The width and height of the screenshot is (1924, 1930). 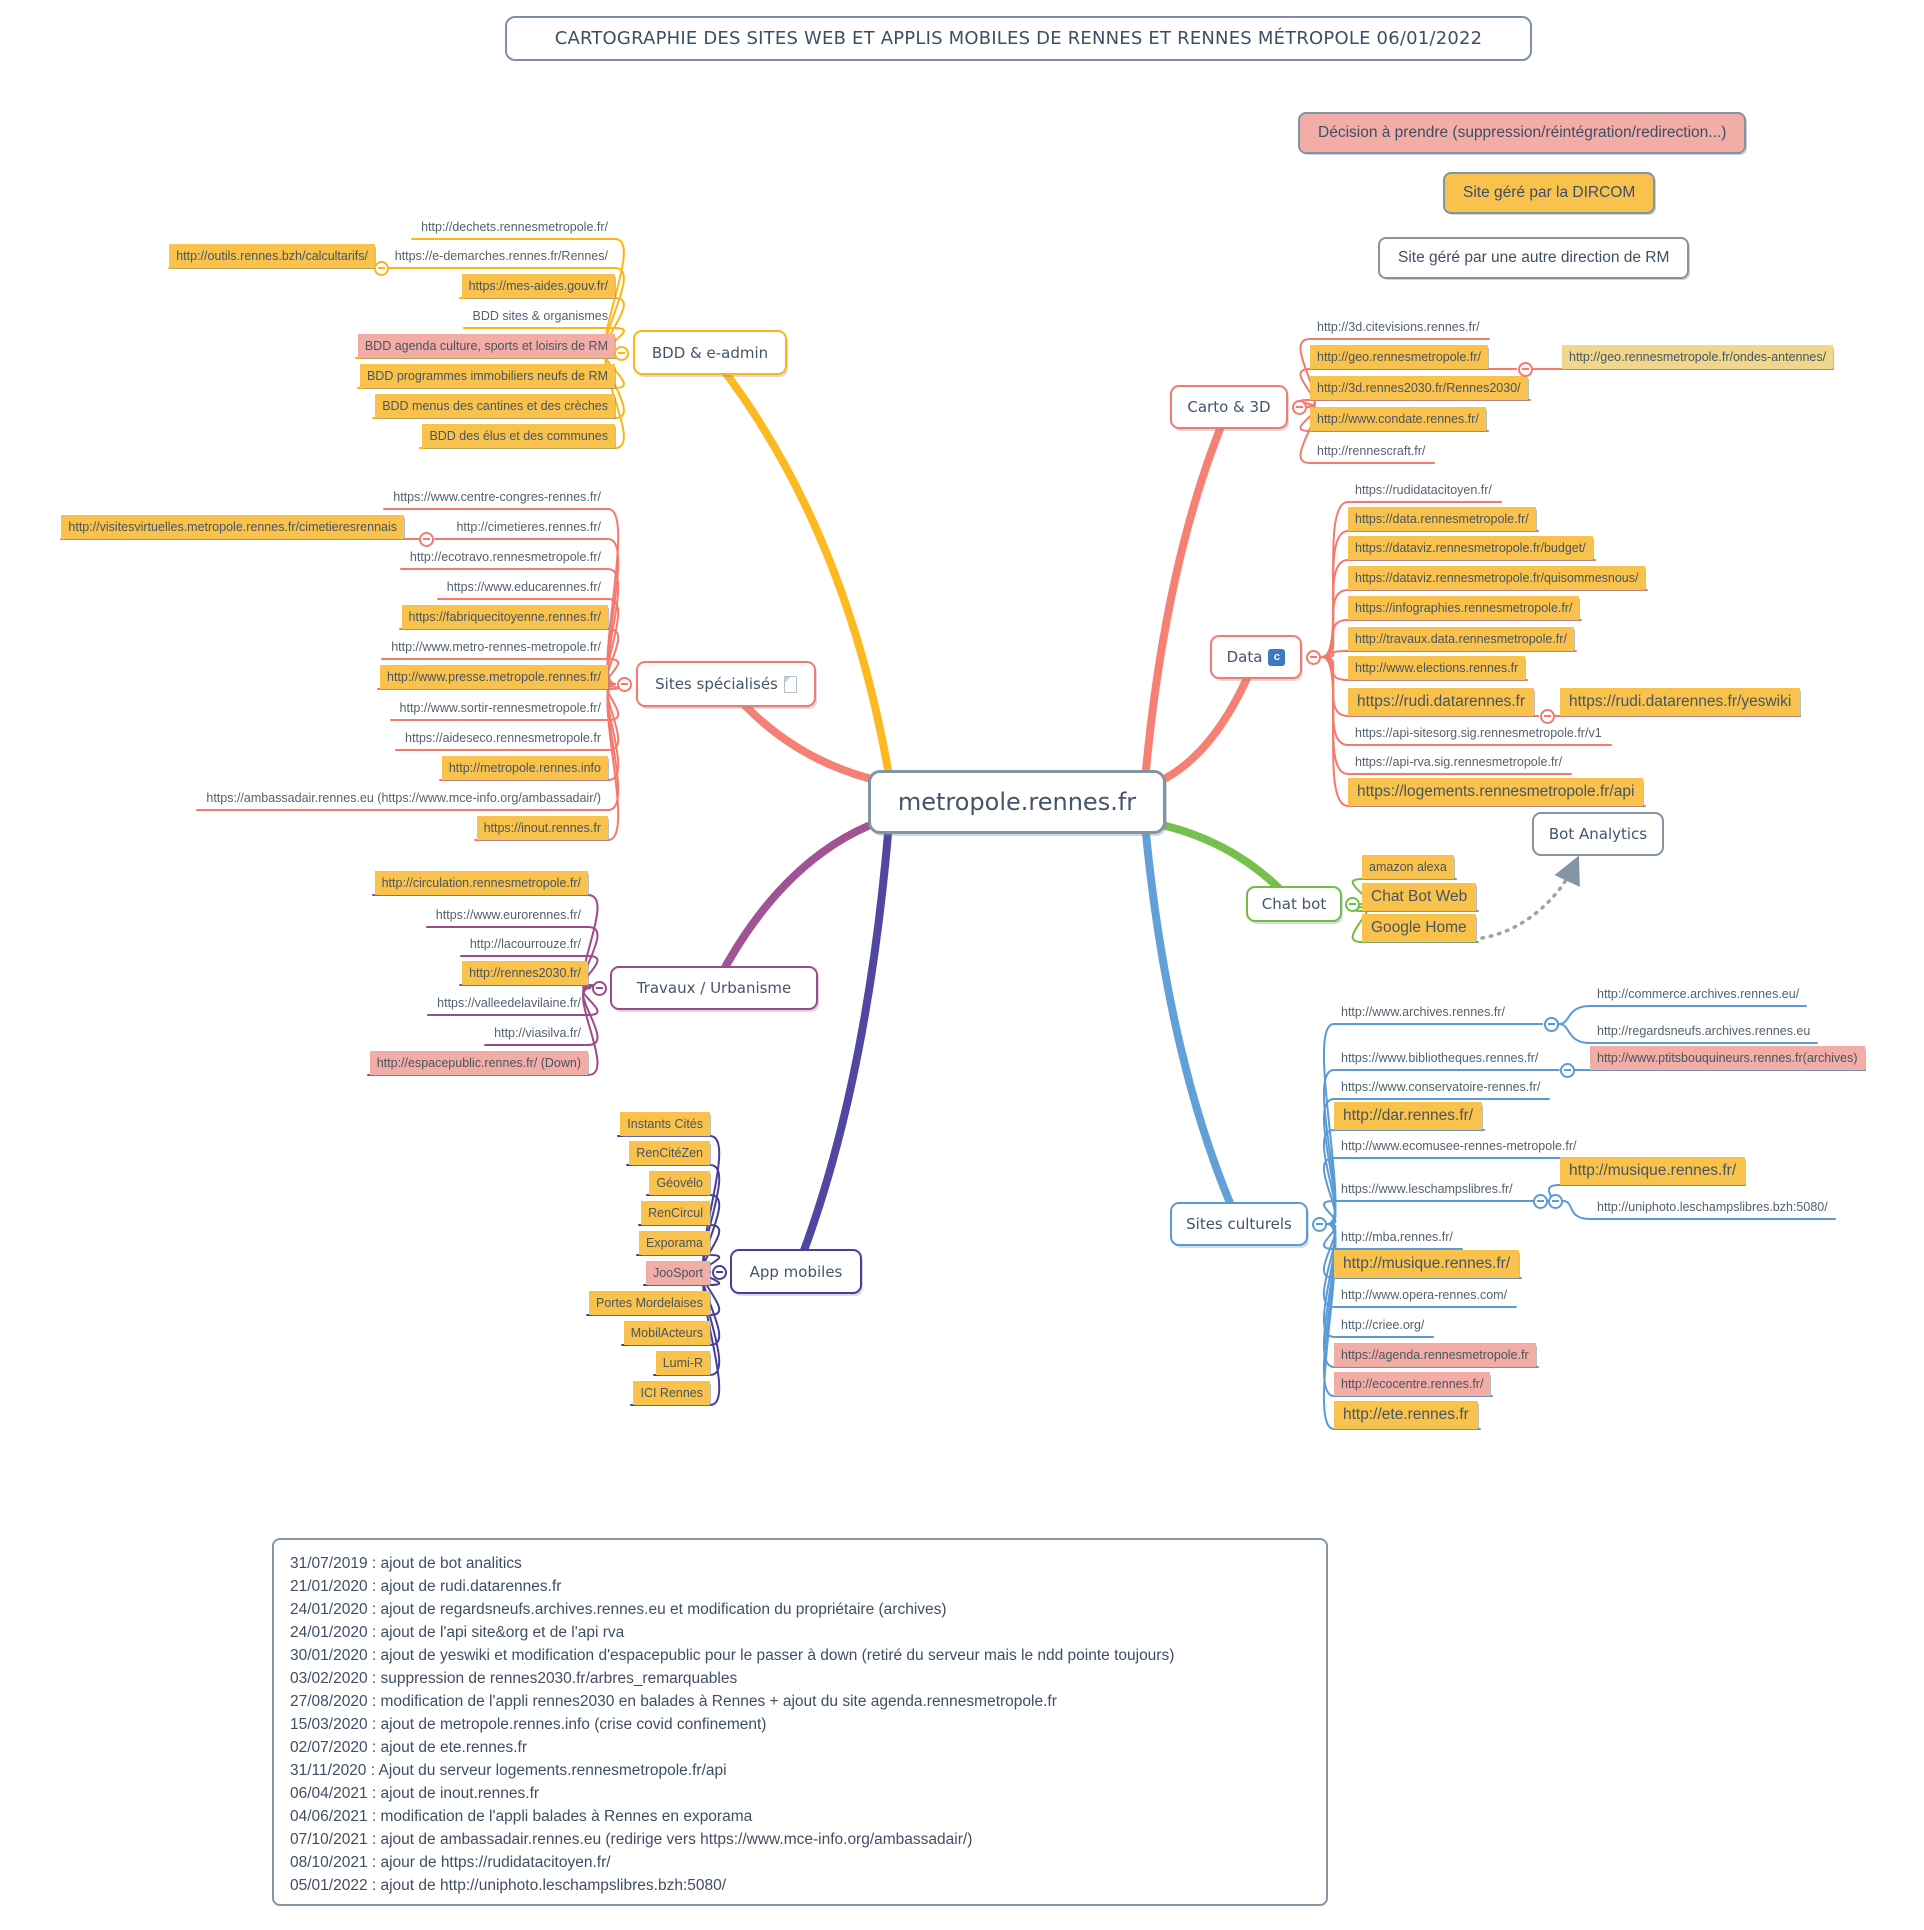 I want to click on map-item: http://3d.rennes2030.fr/Rennes2030/, so click(x=1419, y=388).